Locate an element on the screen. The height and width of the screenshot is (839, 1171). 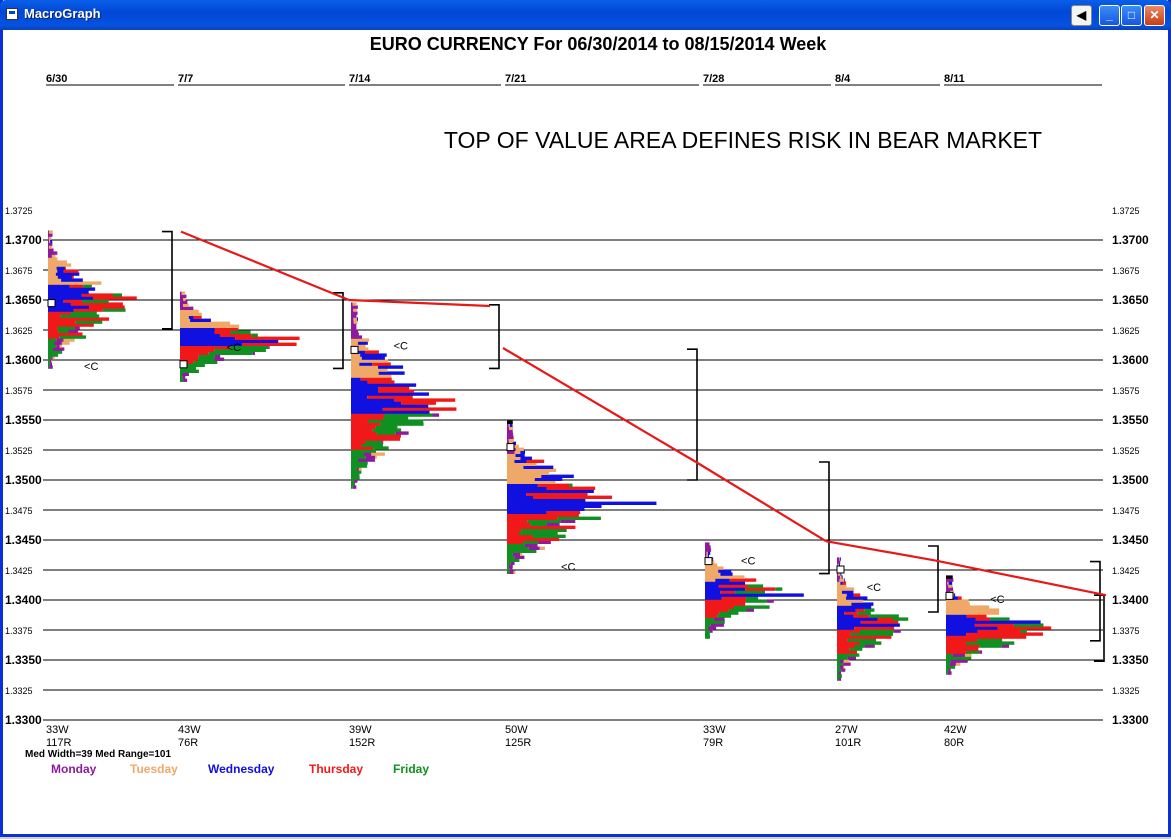
week-label: 7/7 is located at coordinates (185, 79).